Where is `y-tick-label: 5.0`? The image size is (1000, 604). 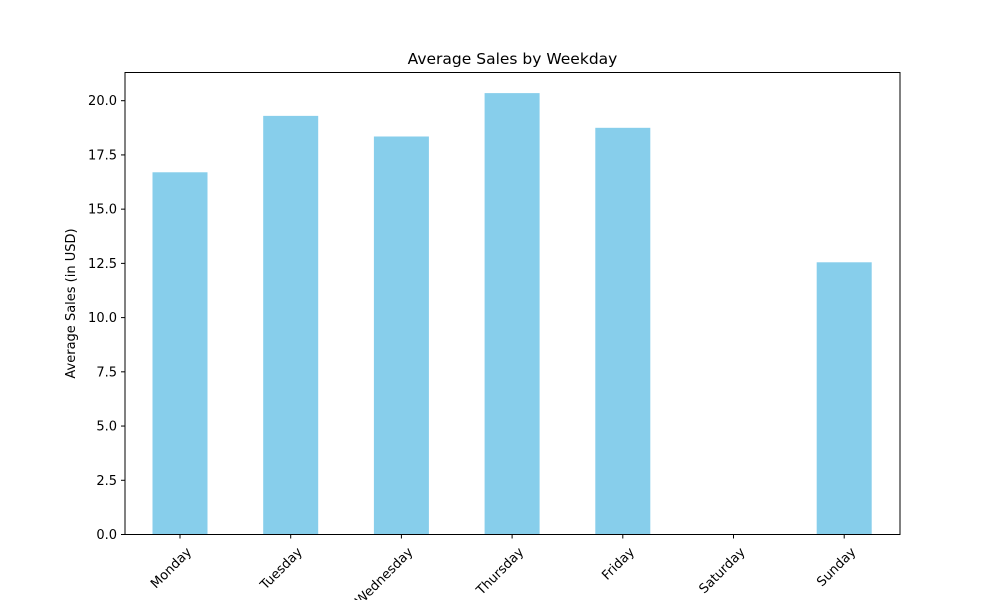 y-tick-label: 5.0 is located at coordinates (106, 427).